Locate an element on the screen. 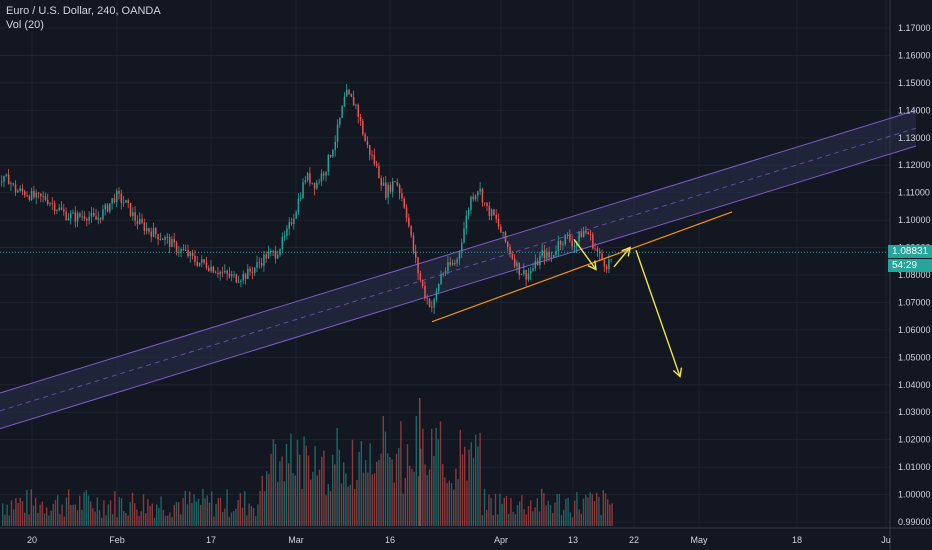 The width and height of the screenshot is (932, 550). symbol-title: Euro / U.S. Dollar, 240, OANDA is located at coordinates (83, 11).